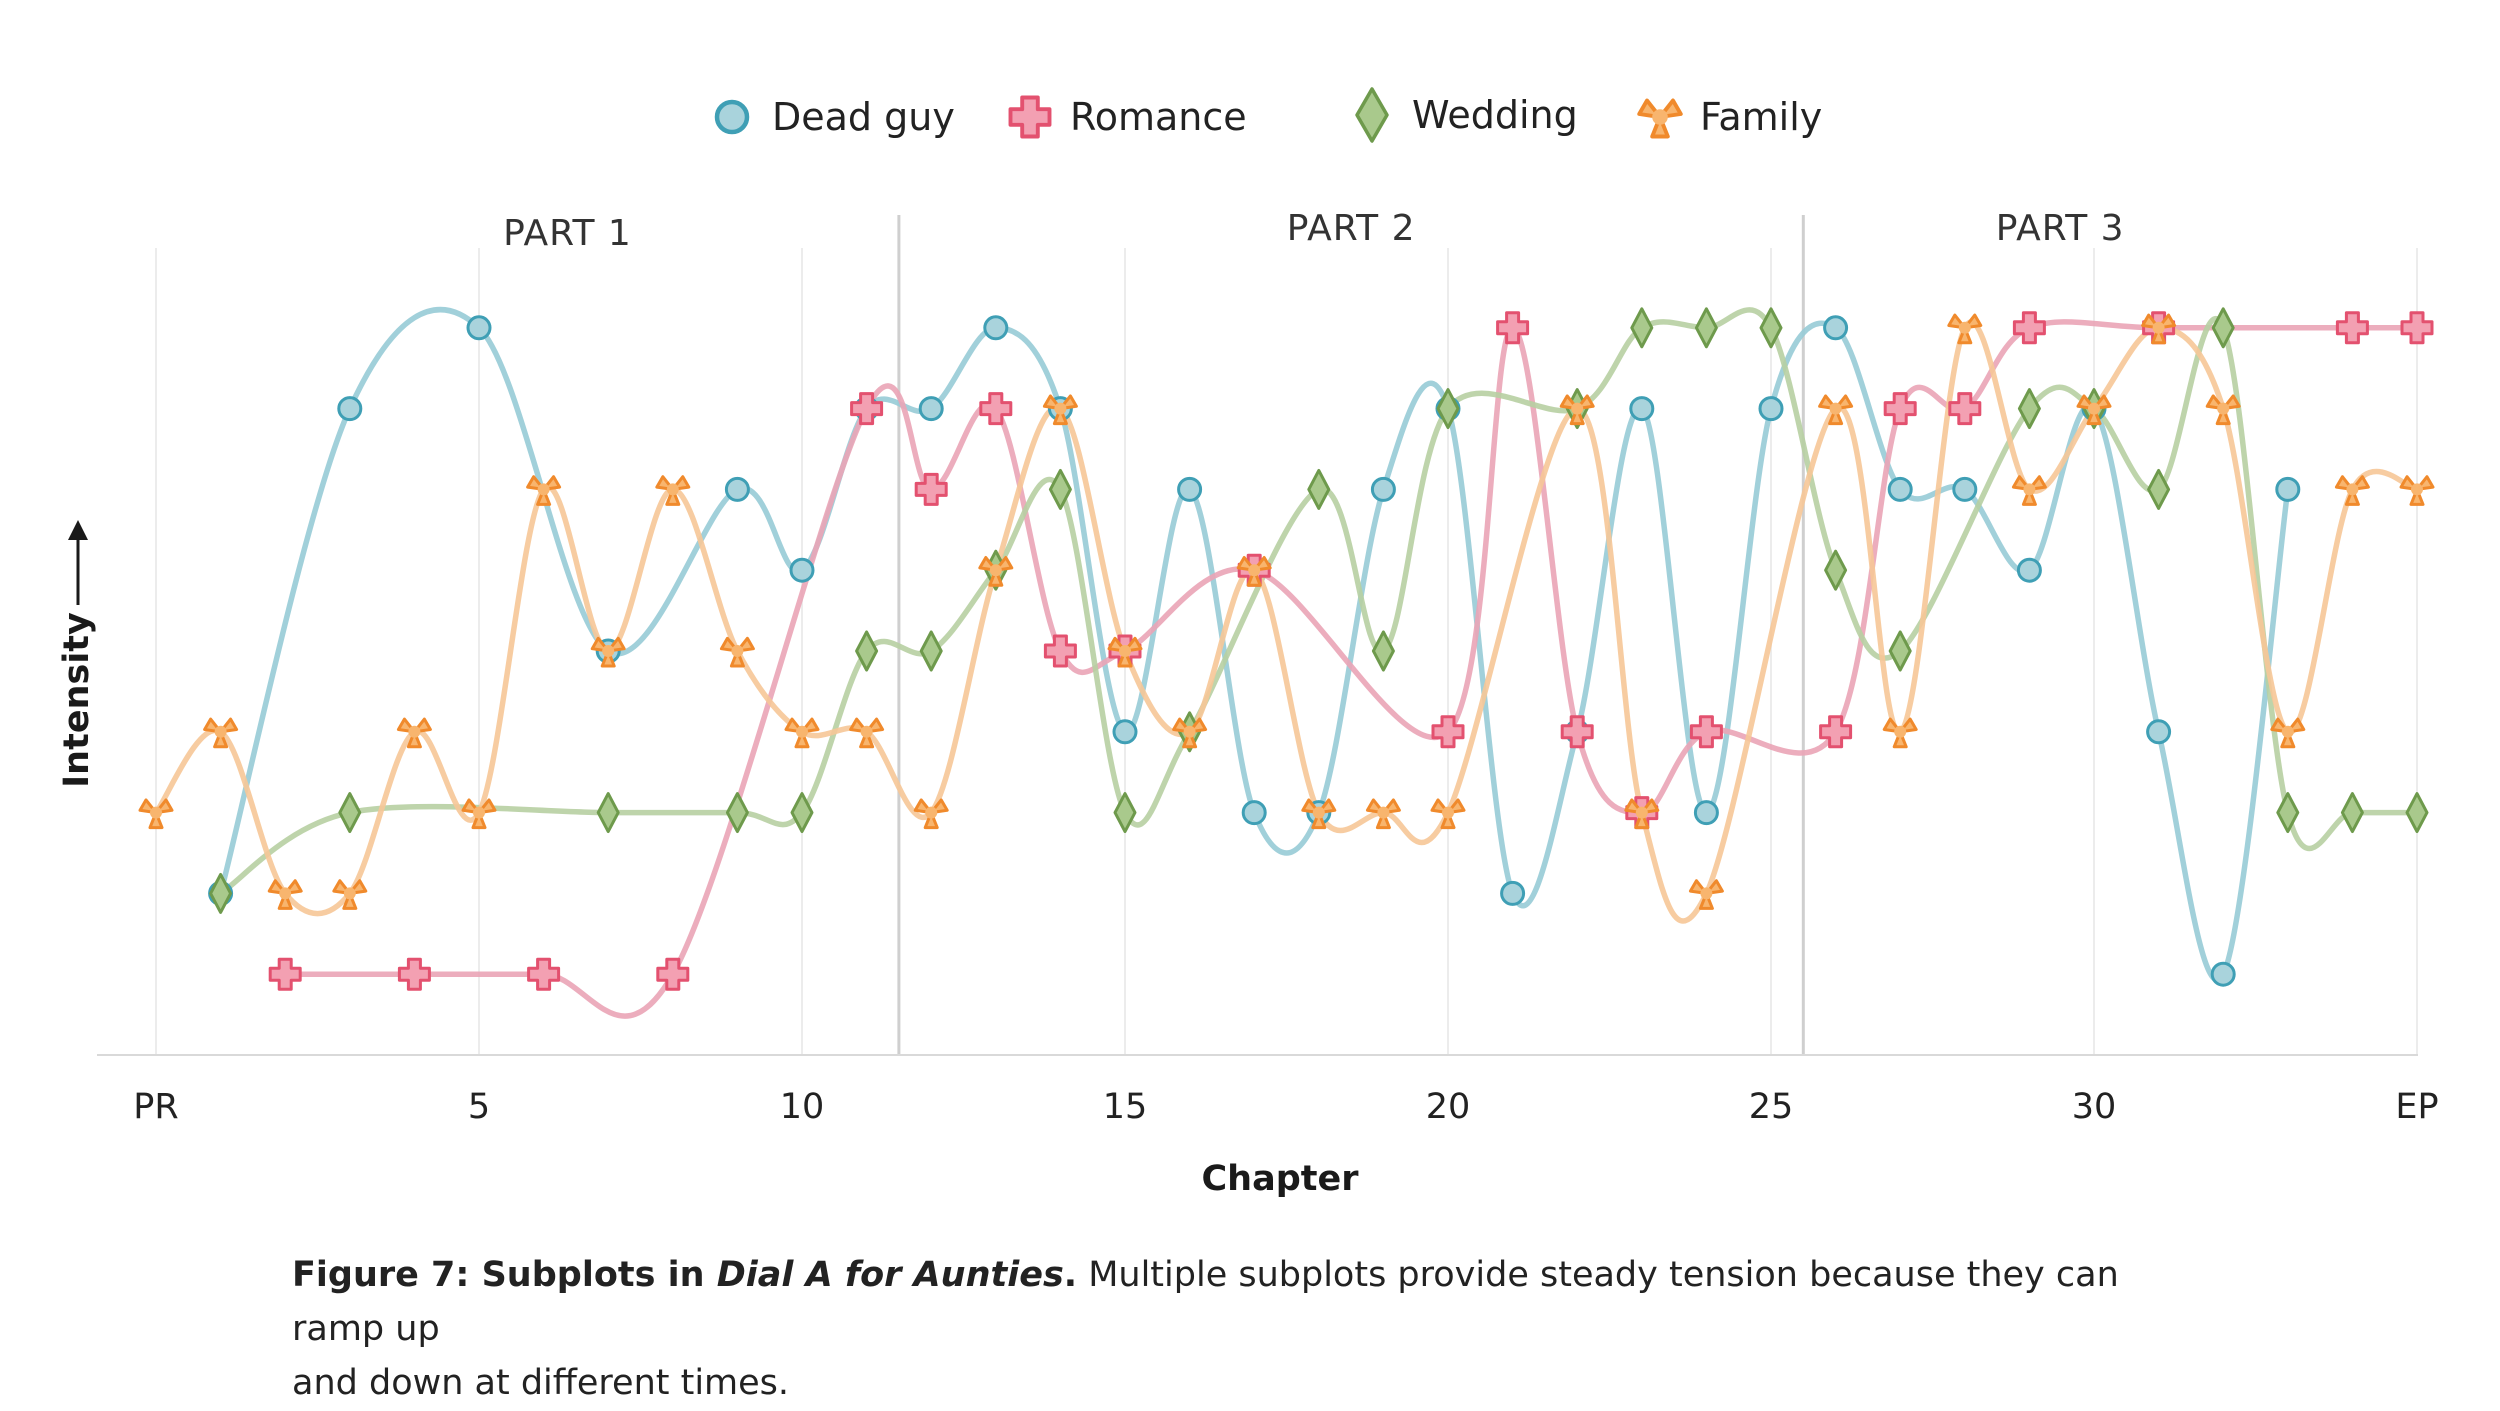  Describe the element at coordinates (1495, 115) in the screenshot. I see `legend-label: Wedding` at that location.